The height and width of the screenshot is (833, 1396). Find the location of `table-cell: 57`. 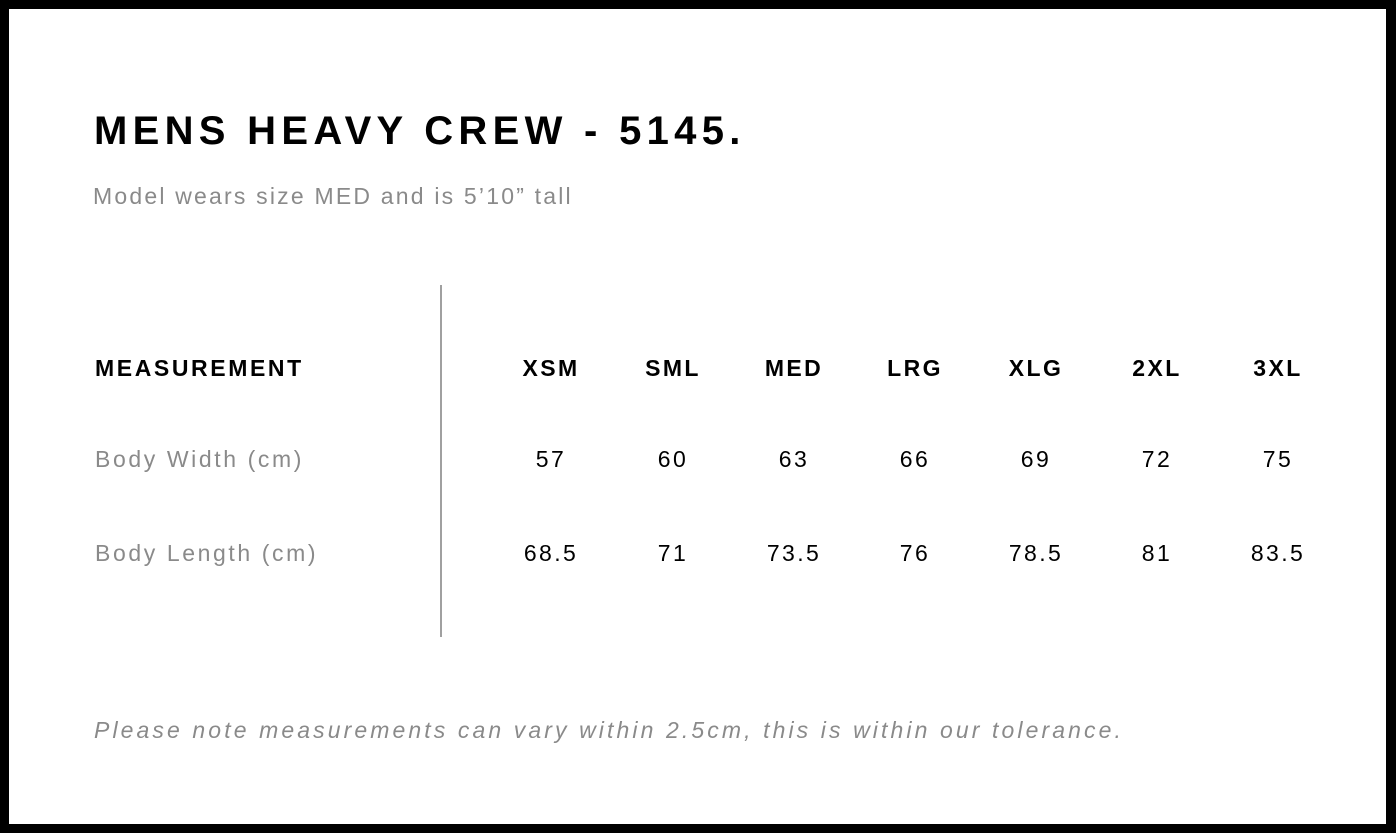

table-cell: 57 is located at coordinates (551, 459).